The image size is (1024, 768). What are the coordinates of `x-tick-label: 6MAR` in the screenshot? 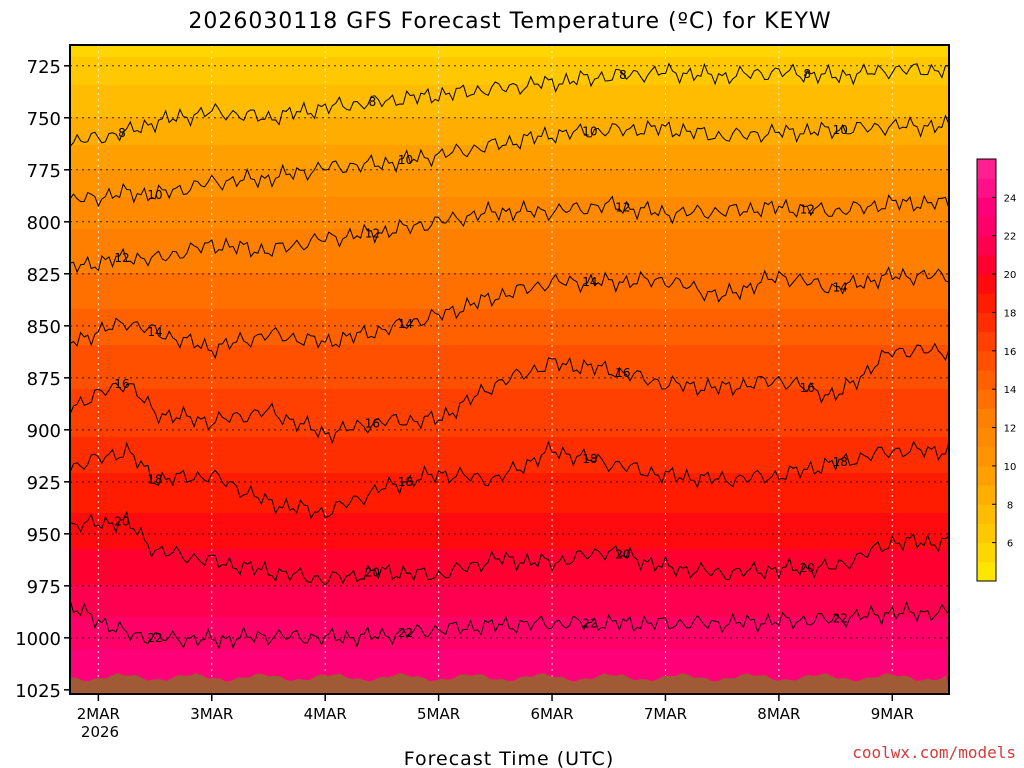 It's located at (551, 714).